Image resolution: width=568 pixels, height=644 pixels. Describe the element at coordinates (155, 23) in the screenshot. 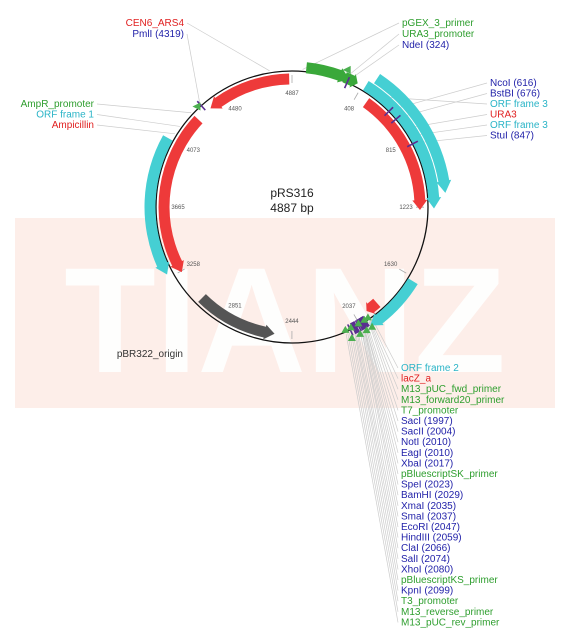

I see `feature-label: CEN6_ARS4` at that location.